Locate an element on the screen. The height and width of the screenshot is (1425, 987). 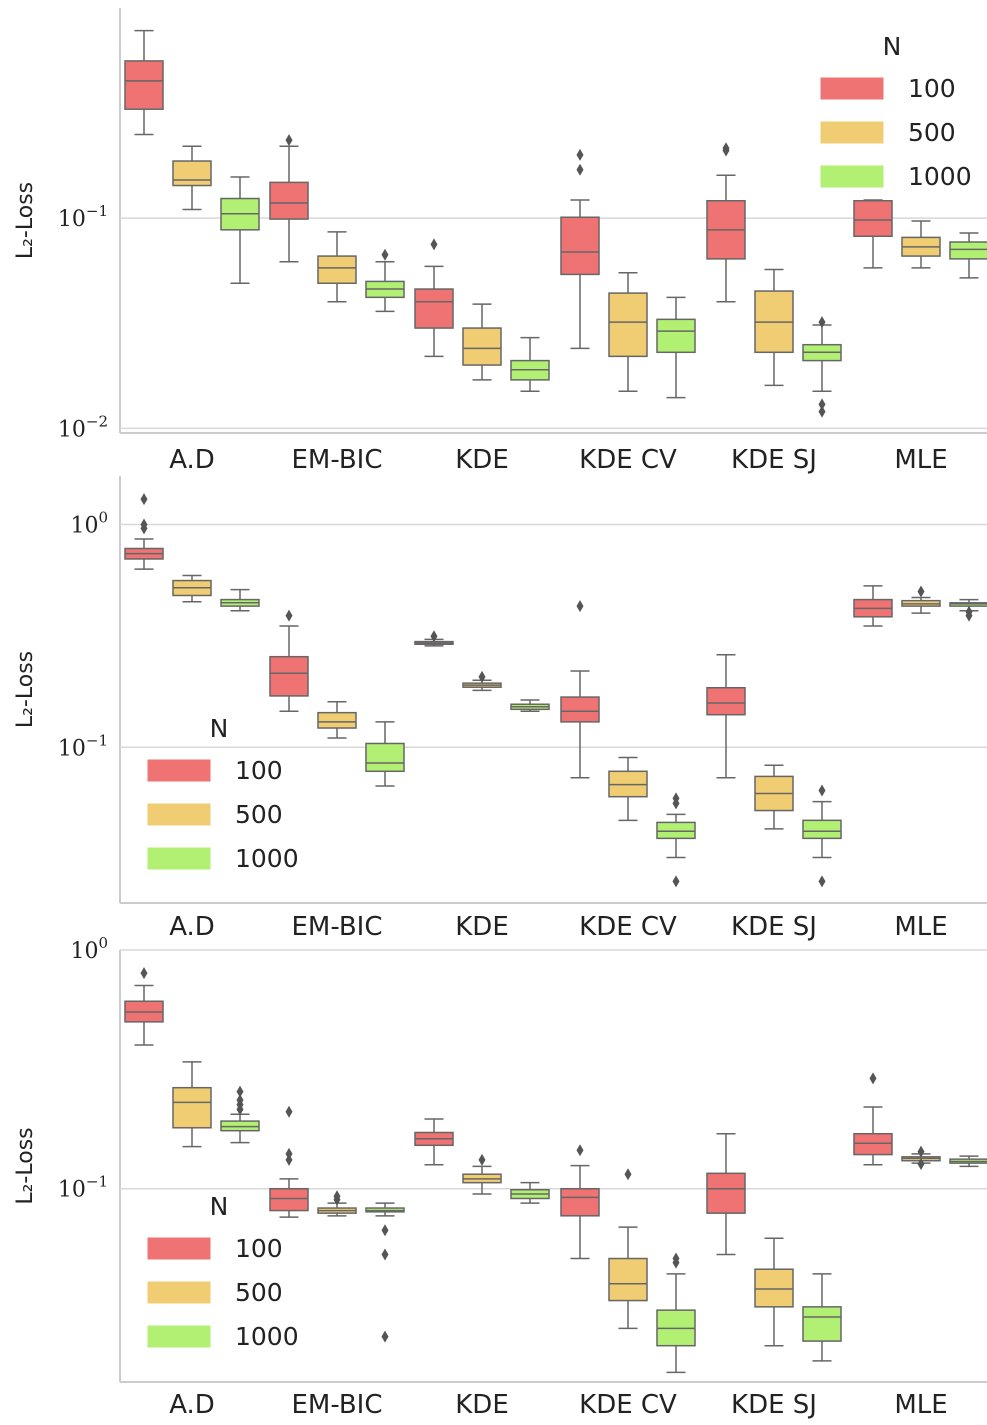
box-100-KDE CV is located at coordinates (580, 689).